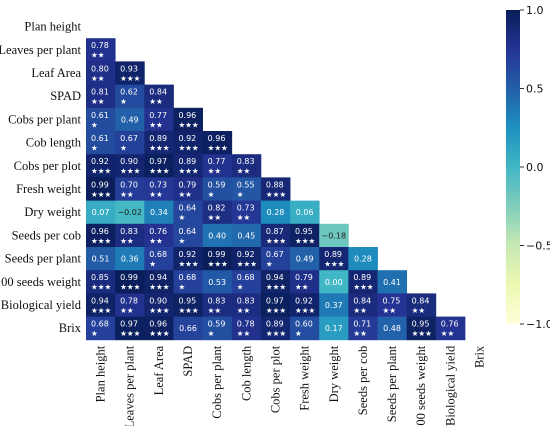  What do you see at coordinates (100, 45) in the screenshot?
I see `cell-value-label: 0.78` at bounding box center [100, 45].